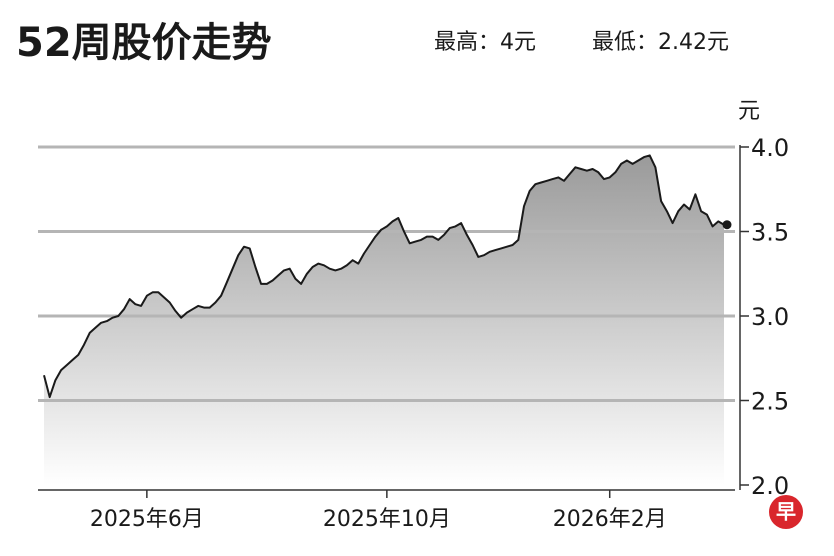  Describe the element at coordinates (387, 519) in the screenshot. I see `x-tick-label: 2025年10月` at that location.